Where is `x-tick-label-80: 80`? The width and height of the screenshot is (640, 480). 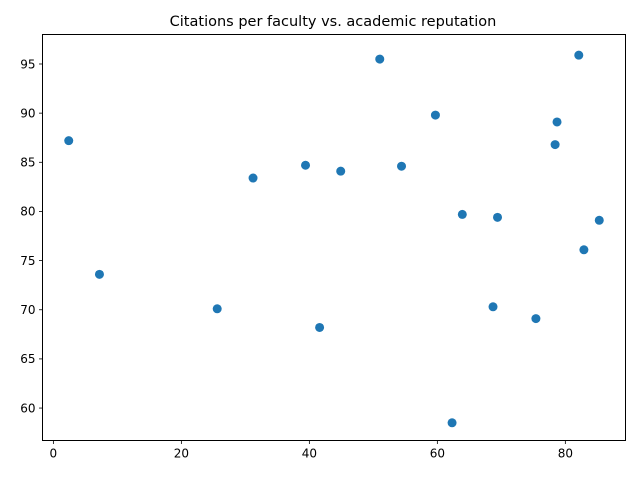
x-tick-label-80: 80 is located at coordinates (565, 454).